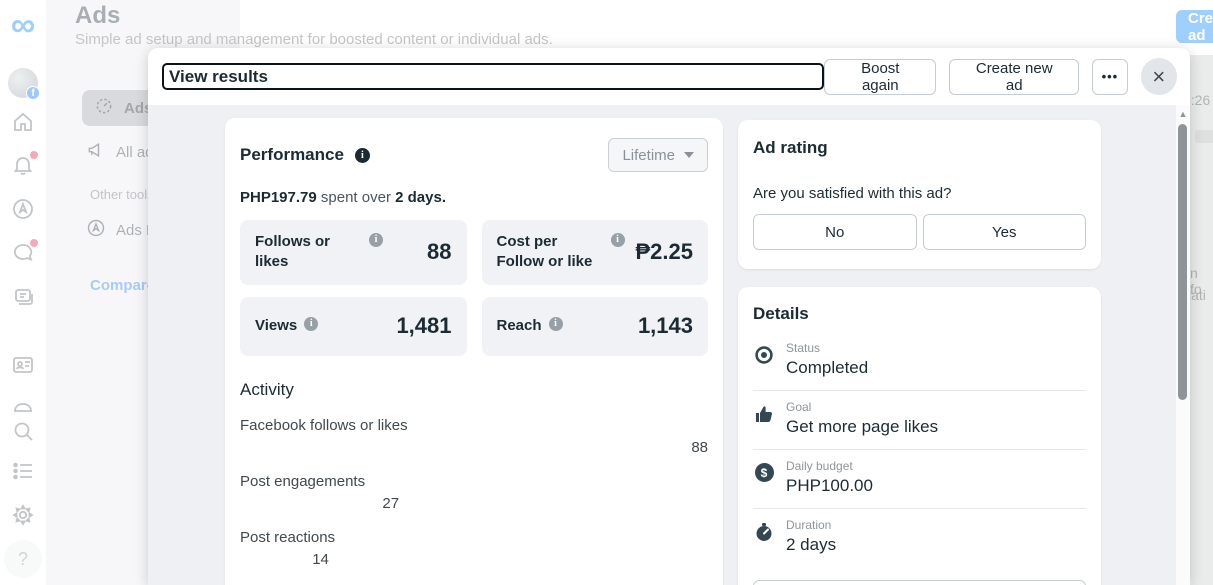 The width and height of the screenshot is (1213, 585). What do you see at coordinates (424, 325) in the screenshot?
I see `metric-value: 1,481` at bounding box center [424, 325].